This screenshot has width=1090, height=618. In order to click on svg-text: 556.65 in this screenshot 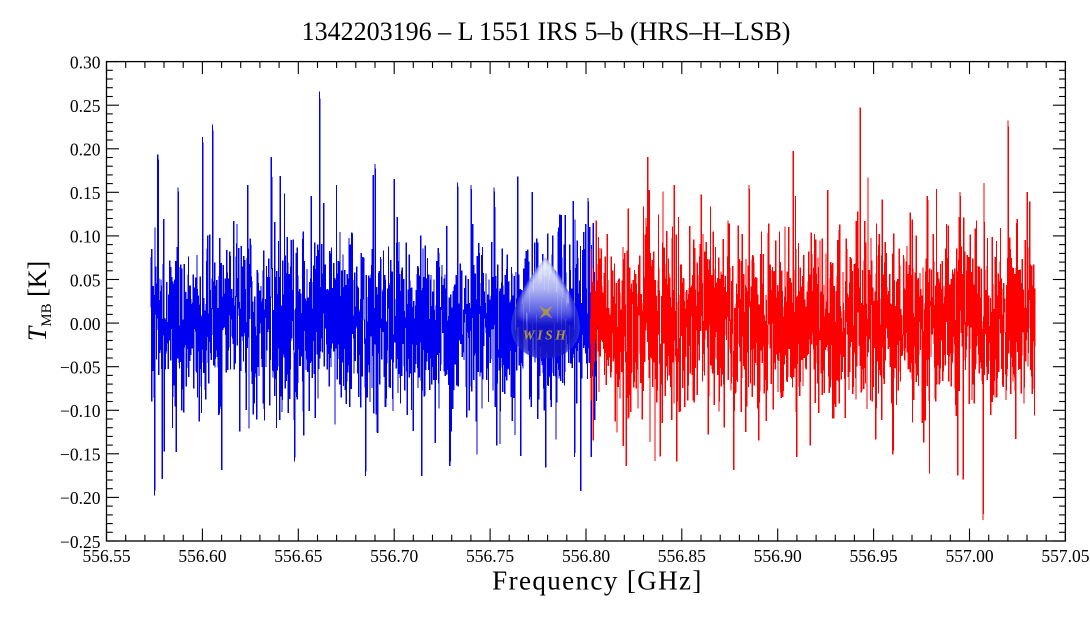, I will do `click(298, 556)`.